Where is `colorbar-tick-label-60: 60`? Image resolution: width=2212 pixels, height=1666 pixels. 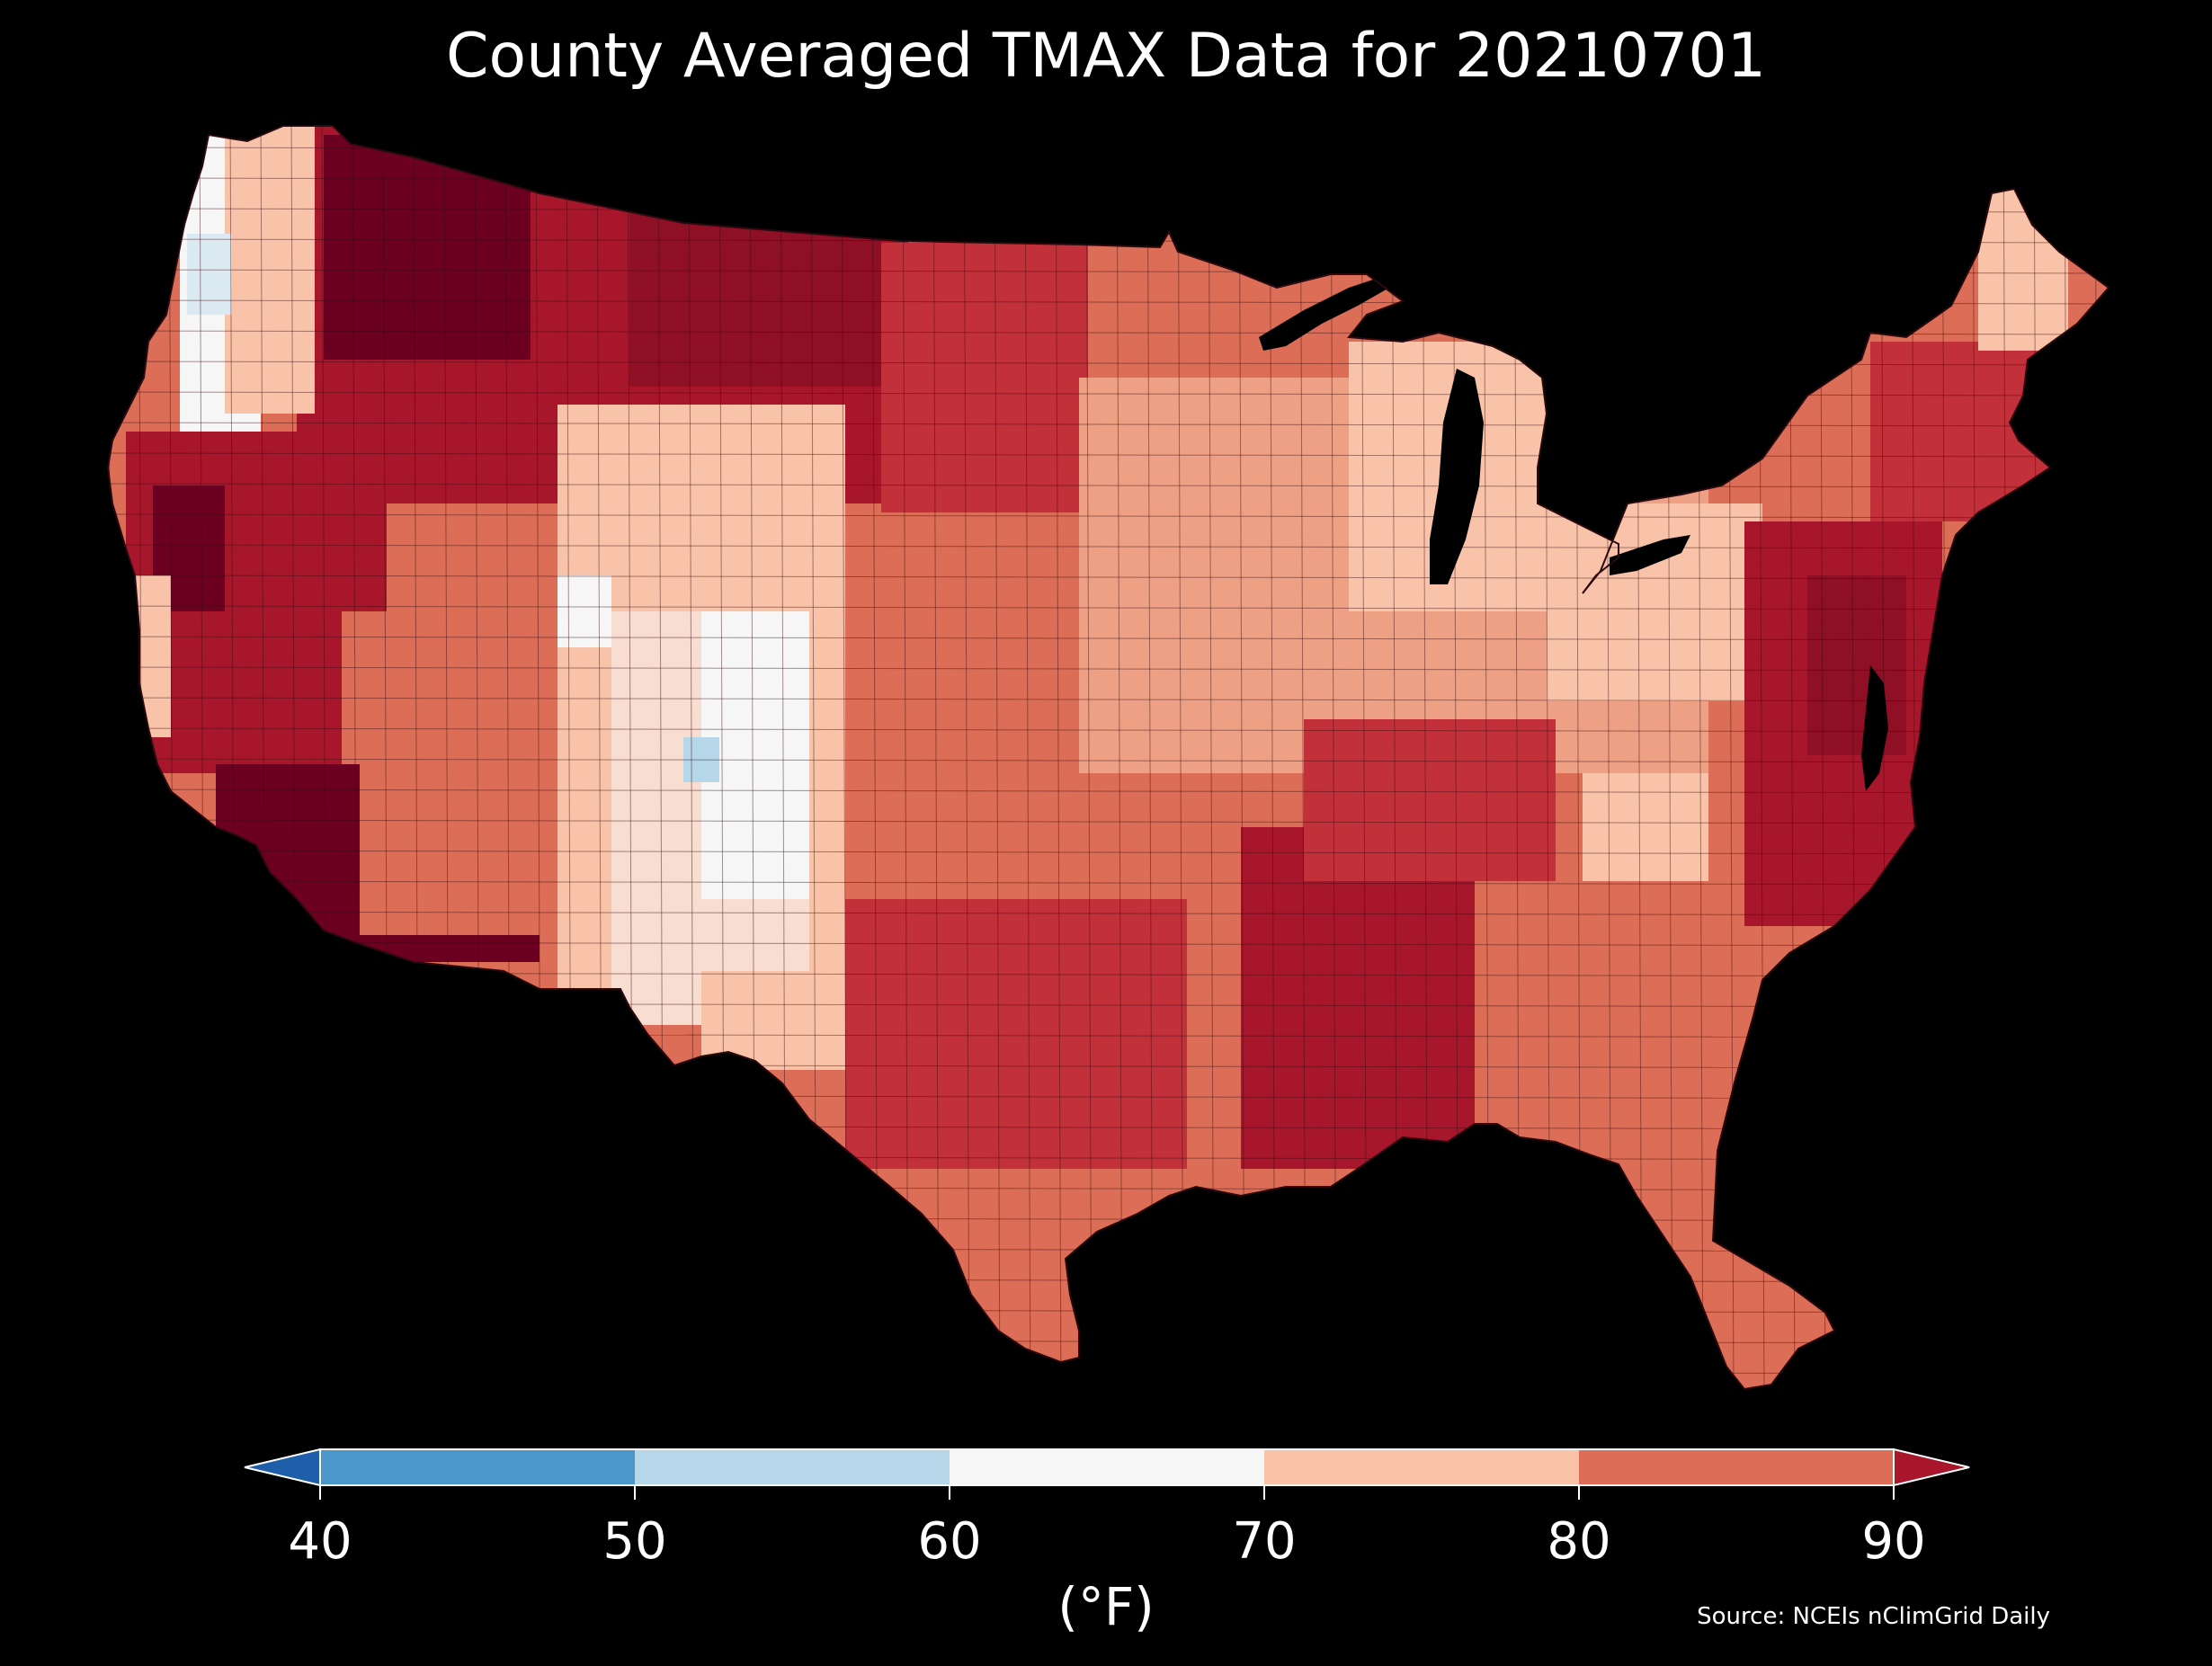 colorbar-tick-label-60: 60 is located at coordinates (949, 1542).